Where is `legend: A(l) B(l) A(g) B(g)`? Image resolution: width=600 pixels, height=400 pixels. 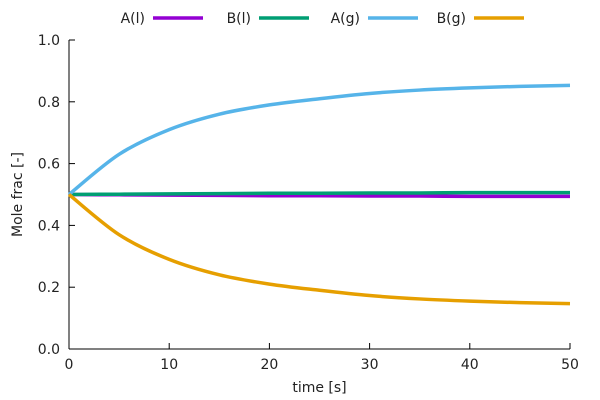
legend: A(l) B(l) A(g) B(g) is located at coordinates (322, 19).